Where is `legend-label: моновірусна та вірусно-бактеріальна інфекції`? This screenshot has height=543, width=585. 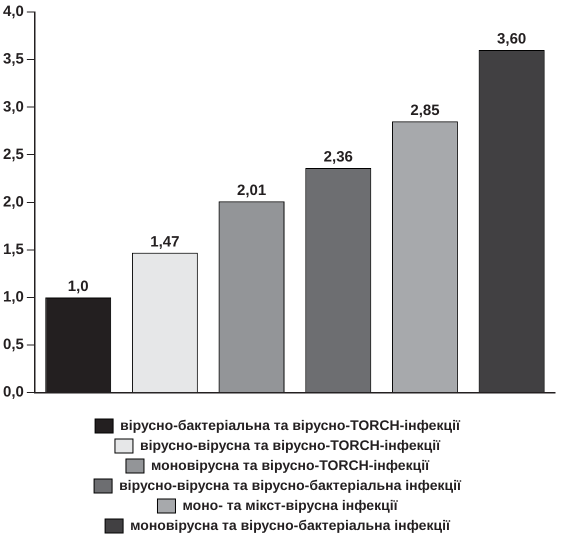 legend-label: моновірусна та вірусно-бактеріальна інфекції is located at coordinates (290, 524).